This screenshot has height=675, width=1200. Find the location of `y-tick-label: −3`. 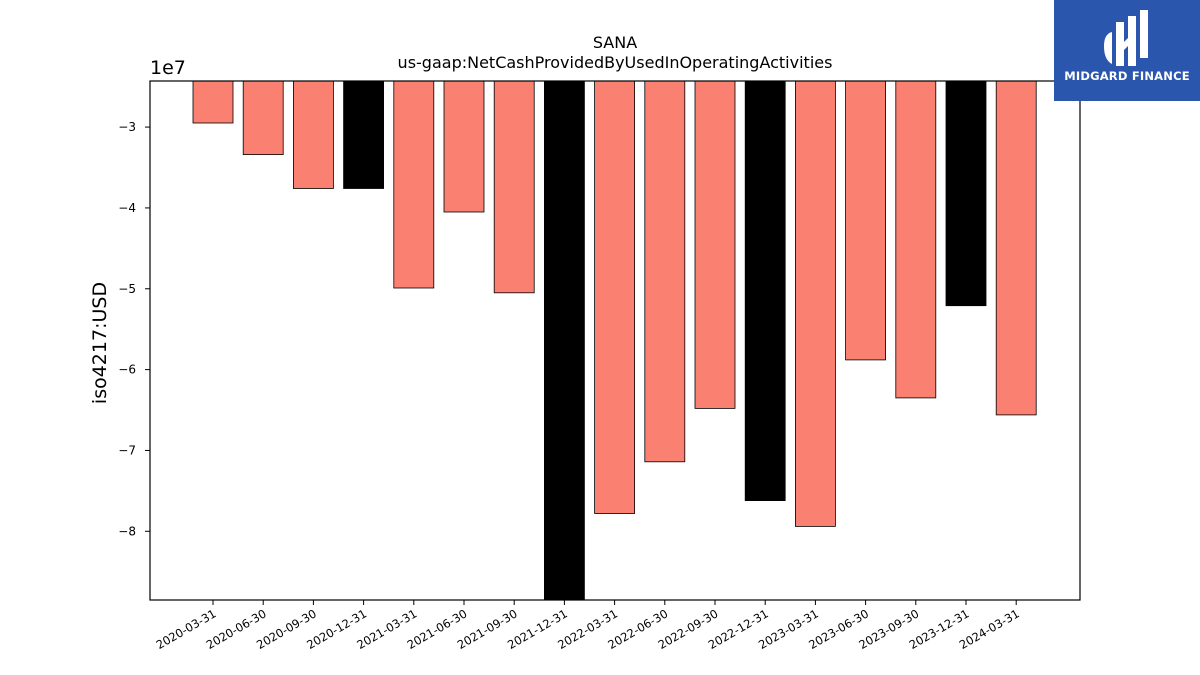

y-tick-label: −3 is located at coordinates (127, 127).